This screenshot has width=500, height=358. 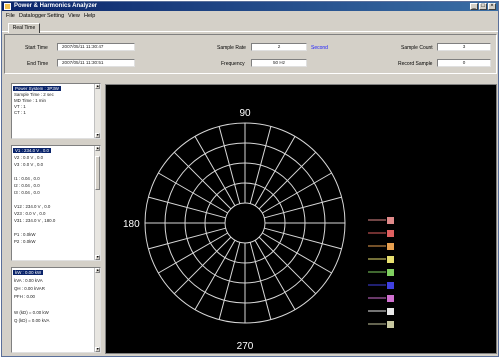 What do you see at coordinates (38, 64) in the screenshot?
I see `end-time-label: End Time` at bounding box center [38, 64].